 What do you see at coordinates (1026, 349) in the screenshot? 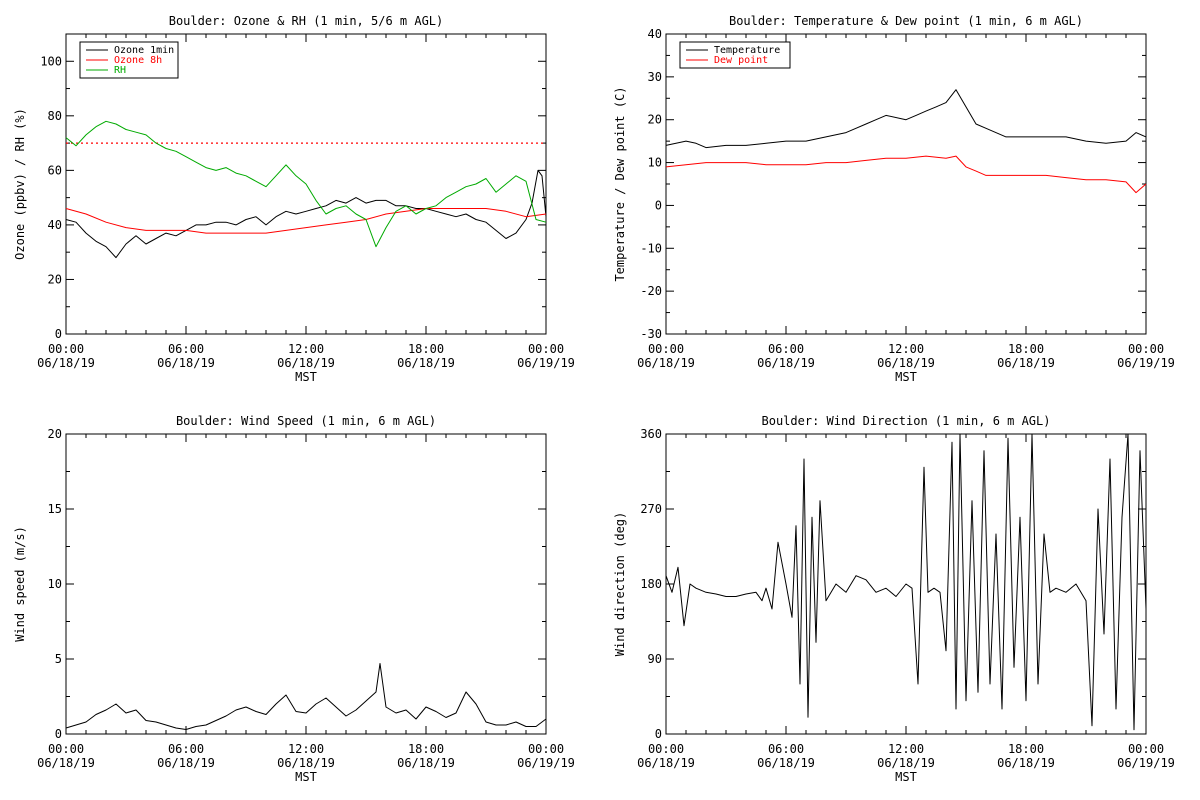
I see `temp_dew-xtick-label-time: 18:00` at bounding box center [1026, 349].